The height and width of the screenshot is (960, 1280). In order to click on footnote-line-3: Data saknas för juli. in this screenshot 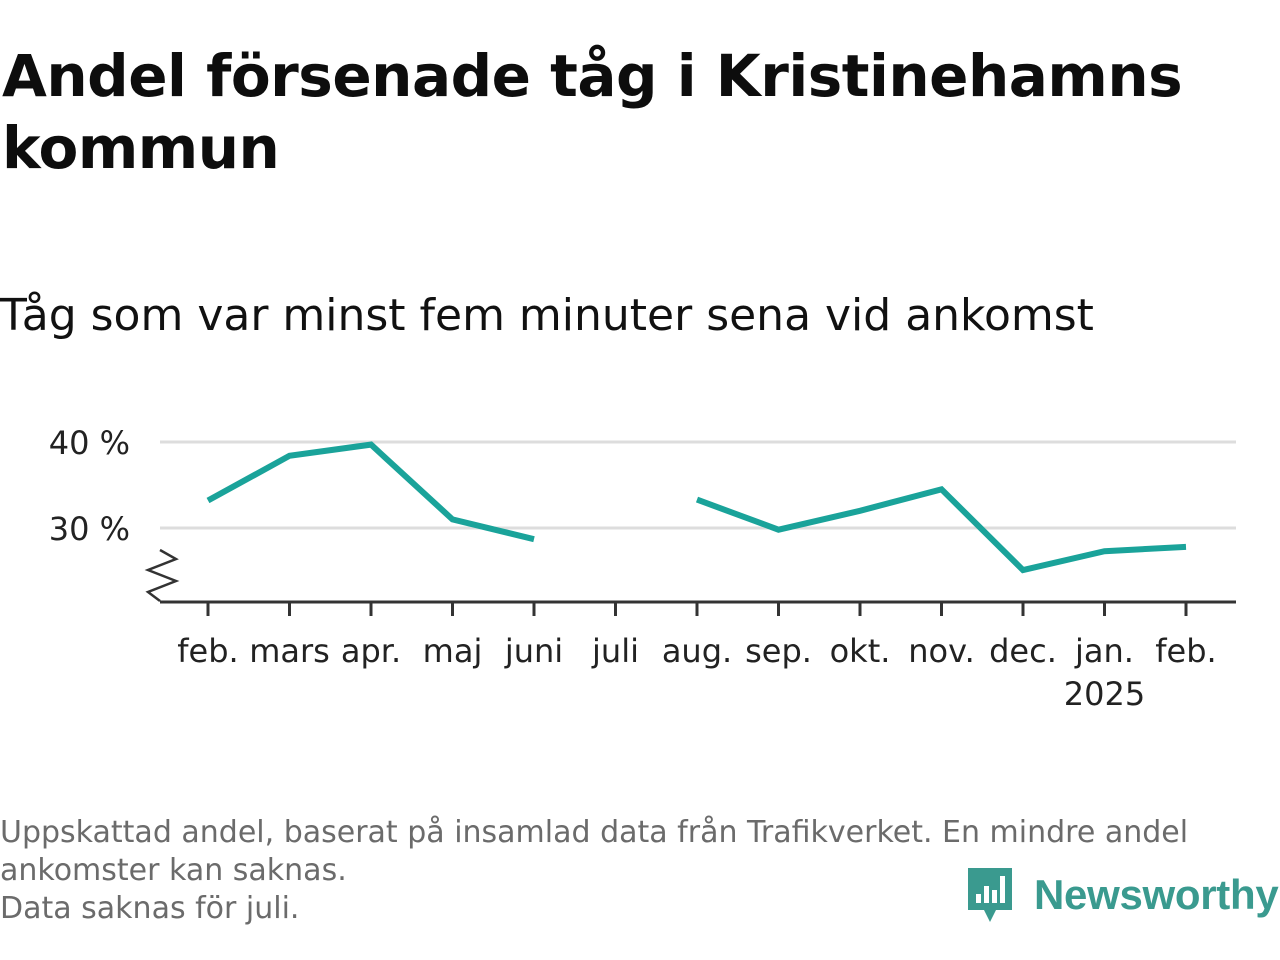, I will do `click(150, 908)`.